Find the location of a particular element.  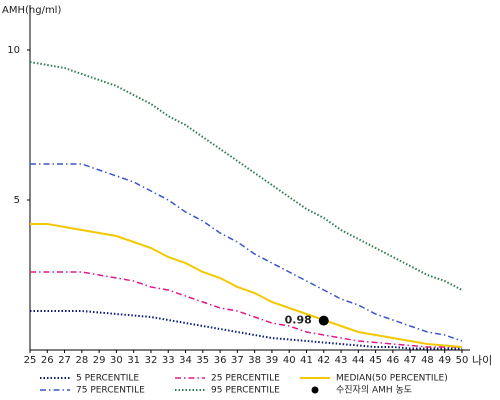

x-tick-label: 42 is located at coordinates (323, 360).